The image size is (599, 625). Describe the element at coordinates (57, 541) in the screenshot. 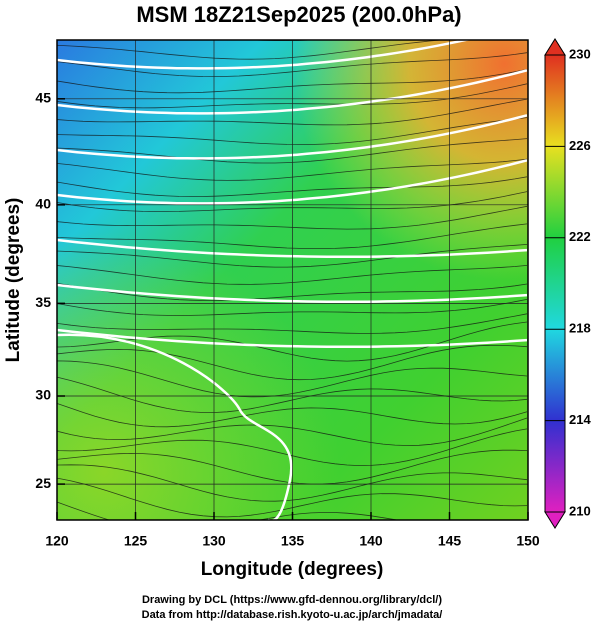

I see `x-tick-label: 120` at that location.